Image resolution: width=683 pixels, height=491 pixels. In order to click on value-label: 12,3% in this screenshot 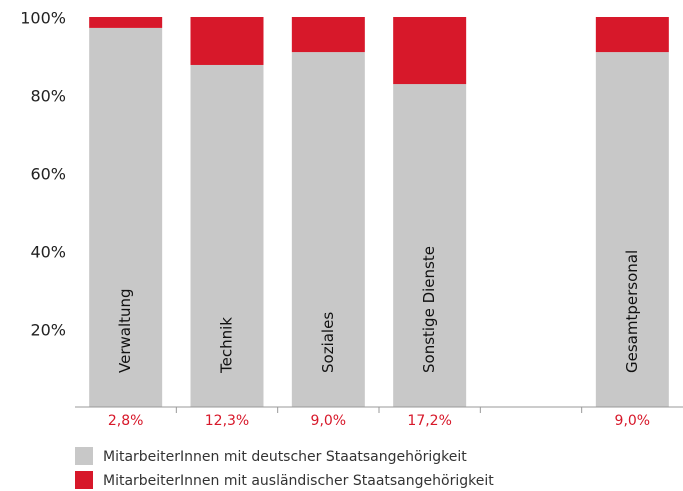, I will do `click(227, 421)`.